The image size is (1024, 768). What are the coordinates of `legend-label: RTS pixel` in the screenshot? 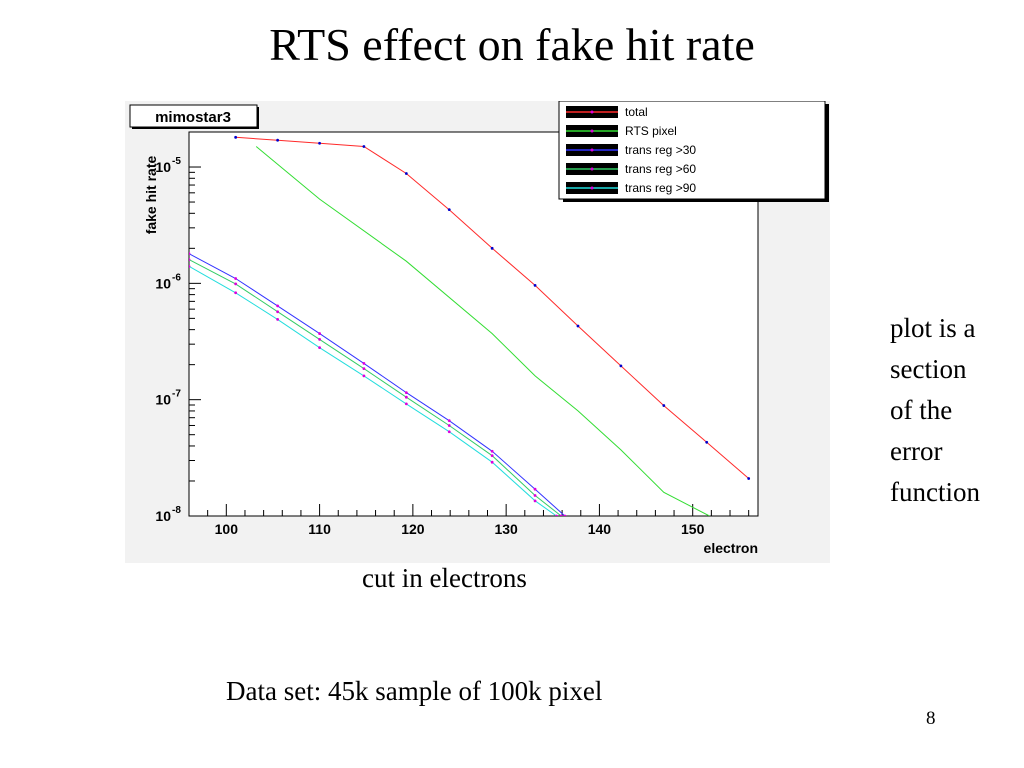 It's located at (651, 131).